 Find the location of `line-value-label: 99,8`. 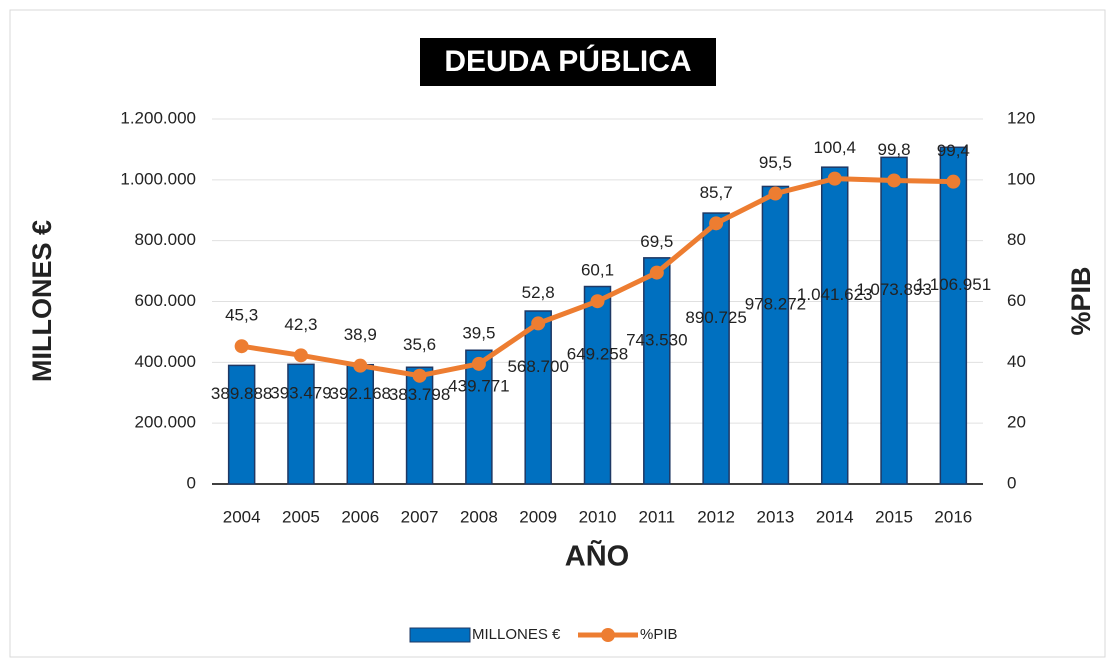

line-value-label: 99,8 is located at coordinates (893, 149).